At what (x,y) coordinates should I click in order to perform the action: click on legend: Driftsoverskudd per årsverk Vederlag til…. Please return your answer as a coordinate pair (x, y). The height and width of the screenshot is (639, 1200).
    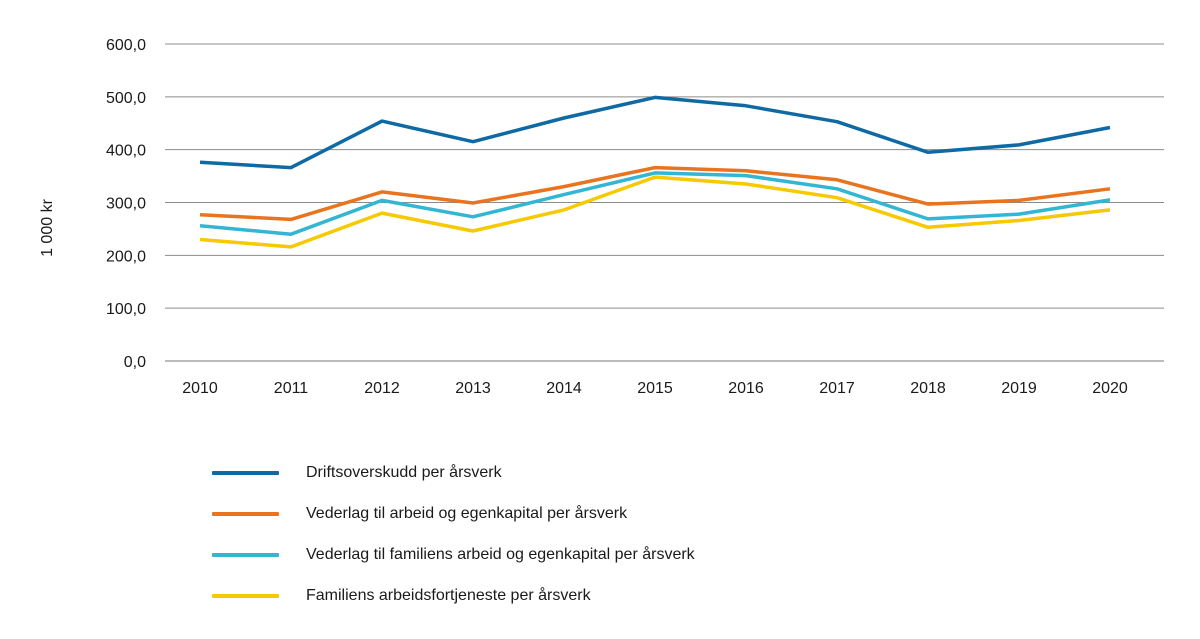
    Looking at the image, I should click on (453, 534).